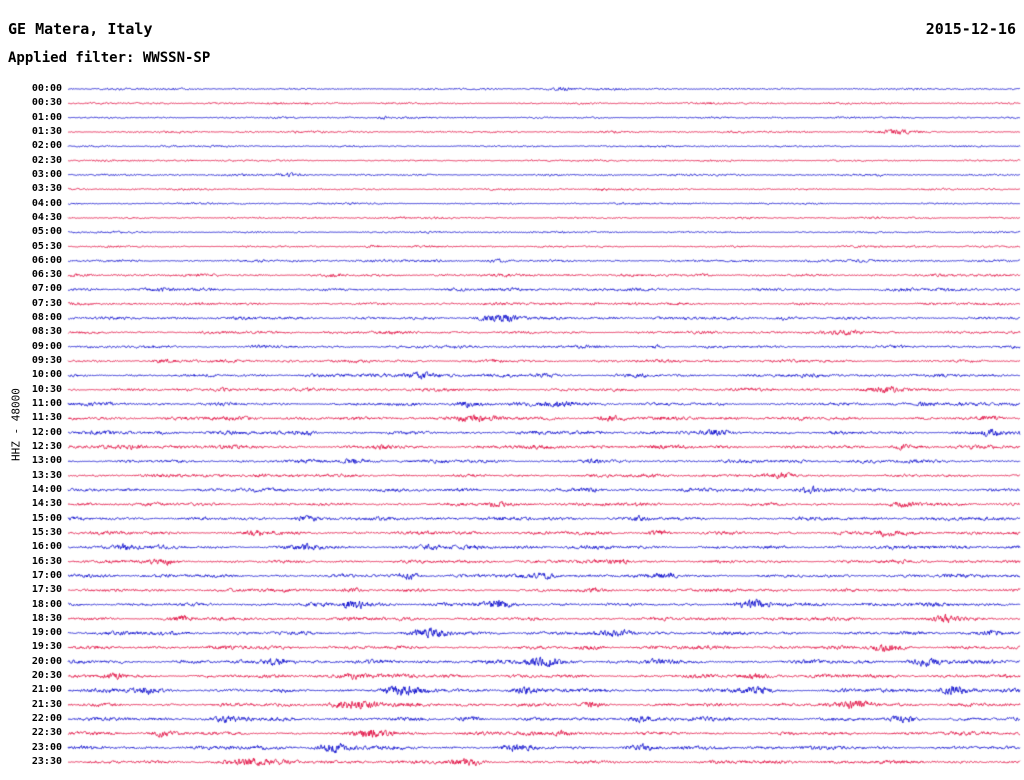 Image resolution: width=1024 pixels, height=780 pixels. Describe the element at coordinates (46, 504) in the screenshot. I see `time-label: 14:30` at that location.